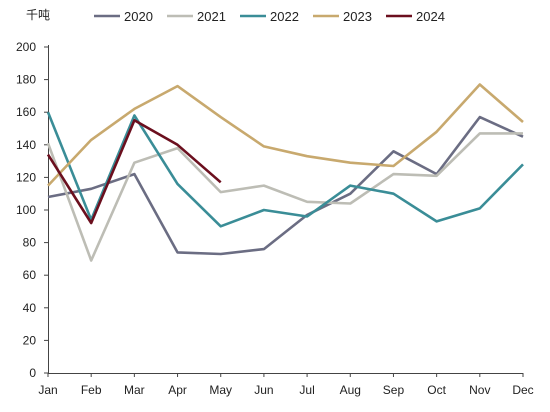  What do you see at coordinates (284, 16) in the screenshot?
I see `legend-label-2022: 2022` at bounding box center [284, 16].